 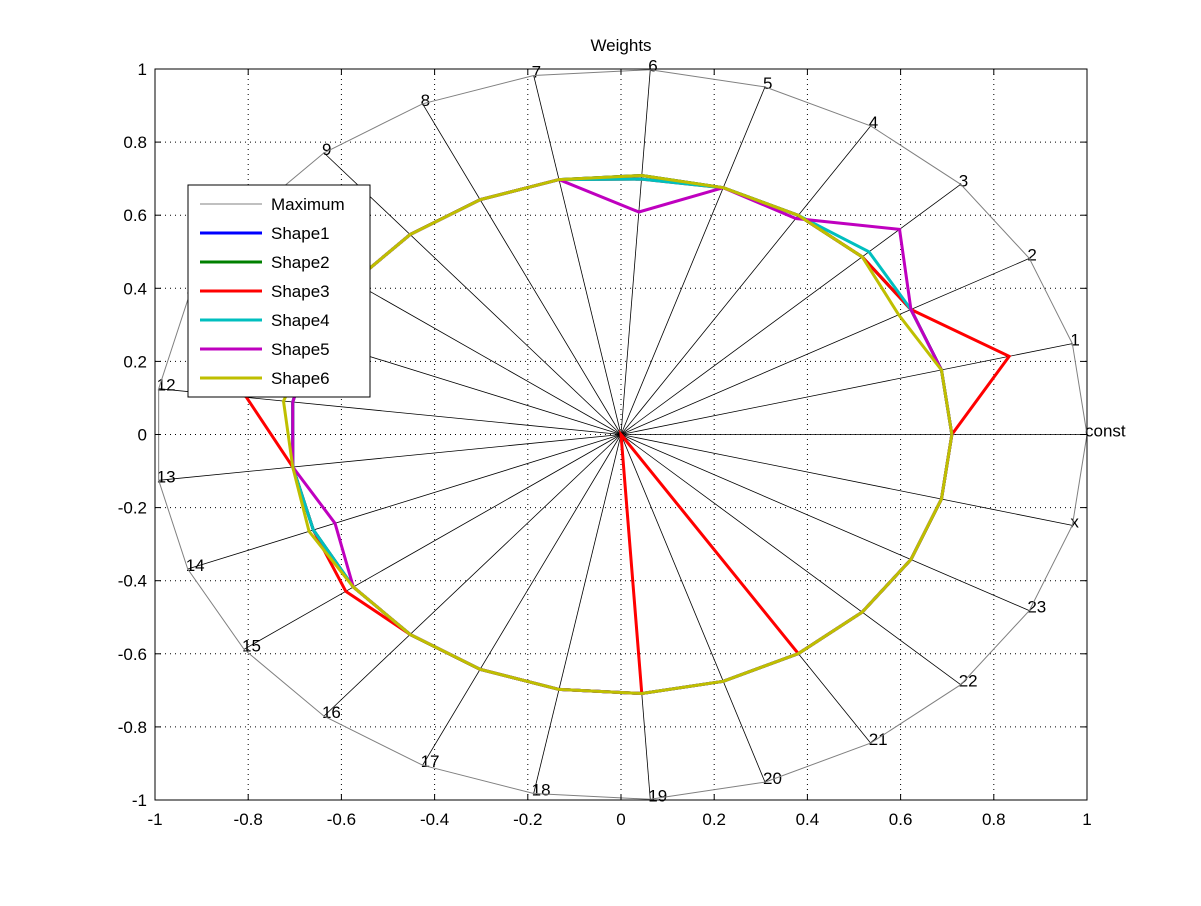 I want to click on spoke-label: 15, so click(x=251, y=645).